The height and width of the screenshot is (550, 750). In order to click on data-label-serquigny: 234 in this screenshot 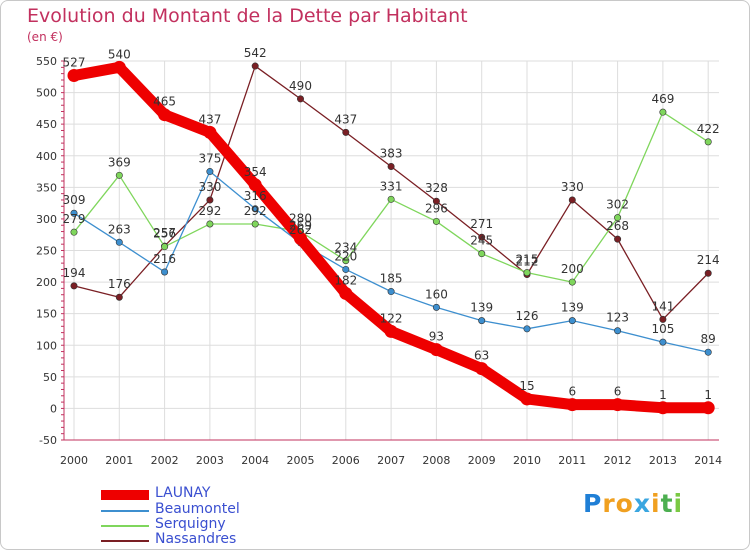, I will do `click(345, 248)`.